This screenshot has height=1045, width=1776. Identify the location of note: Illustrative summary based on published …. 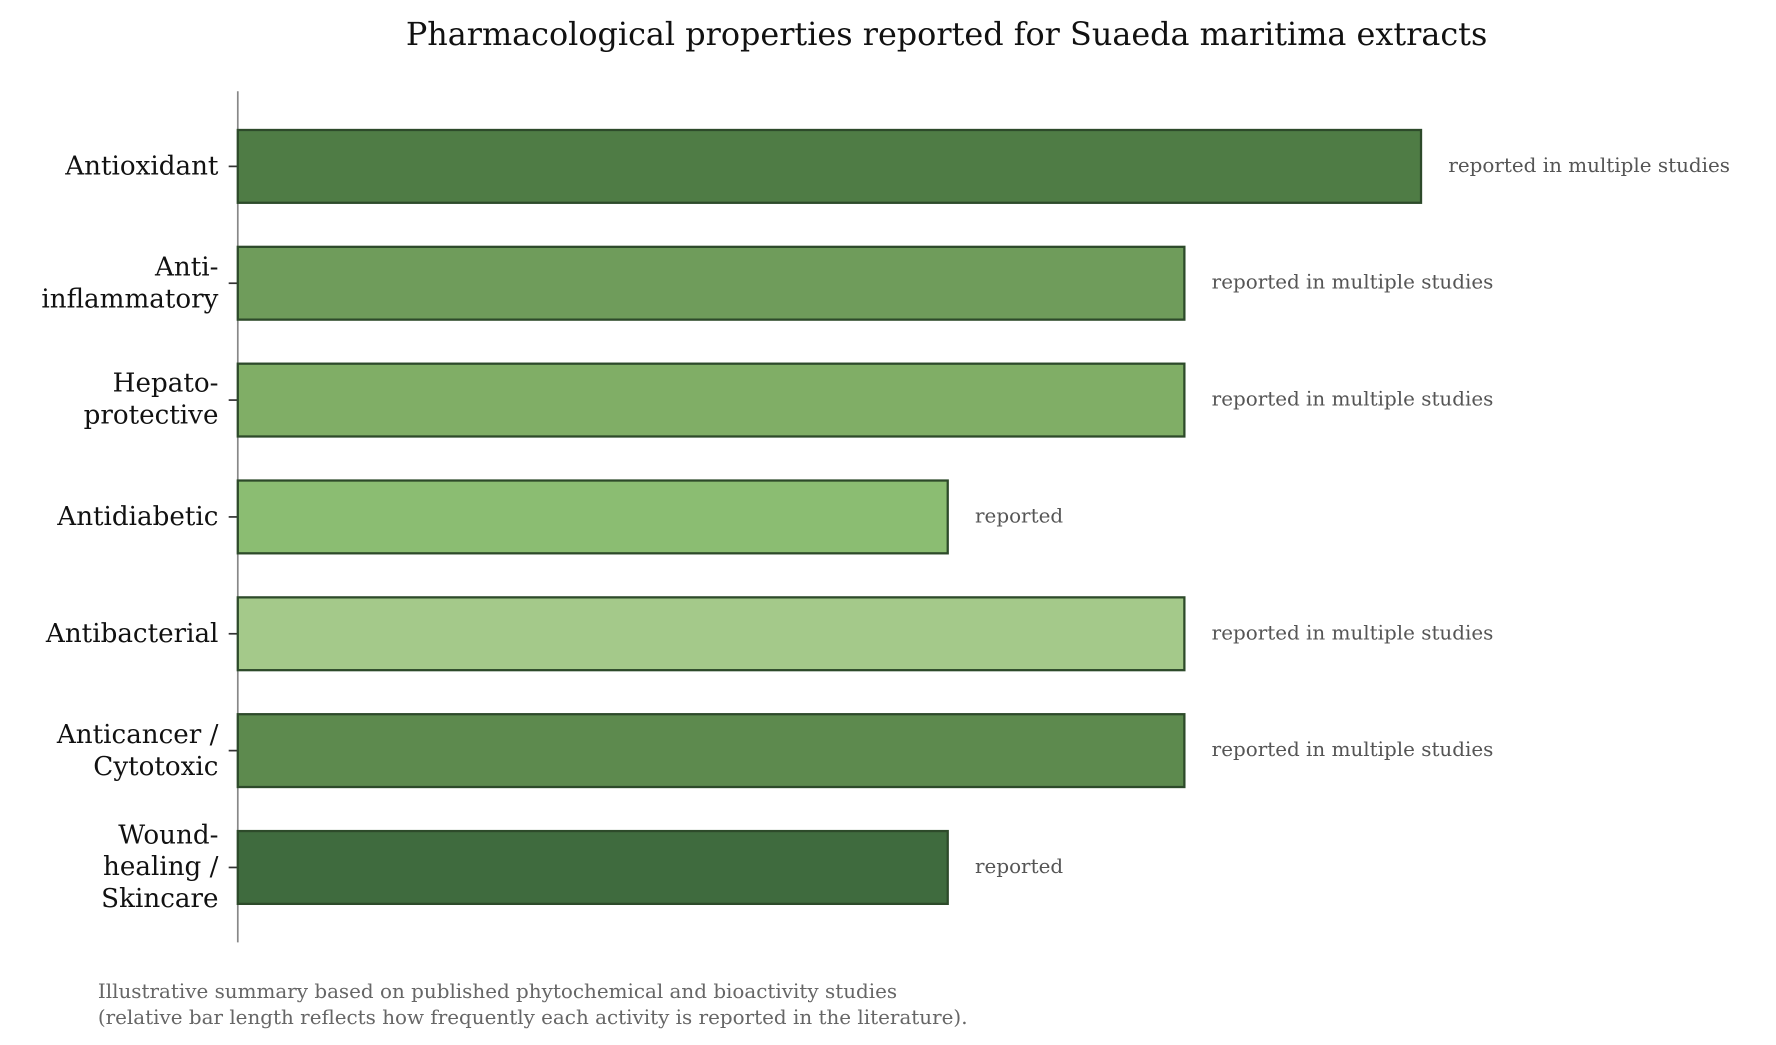
(497, 991).